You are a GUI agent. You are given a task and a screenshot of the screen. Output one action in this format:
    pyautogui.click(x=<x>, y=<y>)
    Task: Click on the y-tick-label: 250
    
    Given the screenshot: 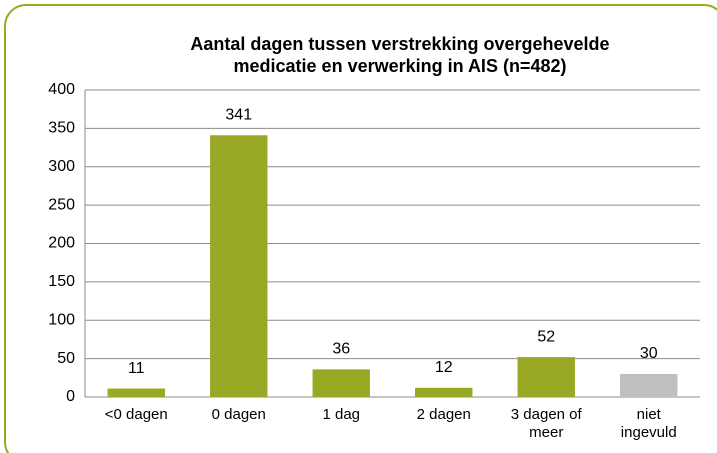 What is the action you would take?
    pyautogui.click(x=61, y=204)
    